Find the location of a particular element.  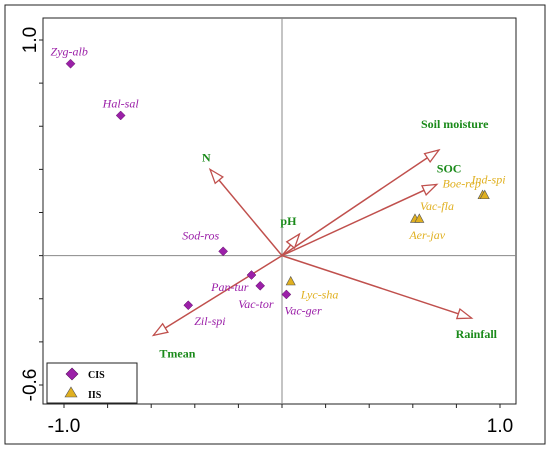

vector-label-n: N is located at coordinates (206, 157).